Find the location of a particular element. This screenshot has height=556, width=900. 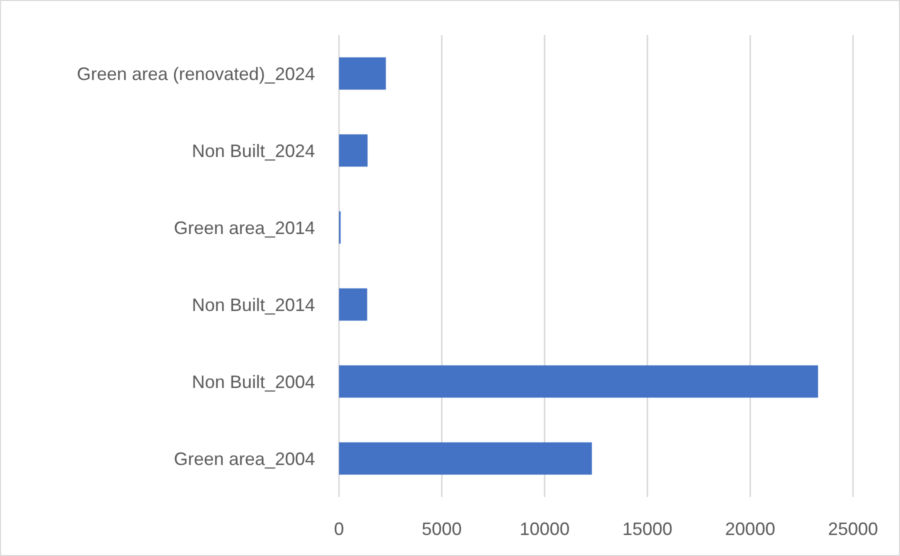

y-tick-label: Non Built_2014 is located at coordinates (253, 304).